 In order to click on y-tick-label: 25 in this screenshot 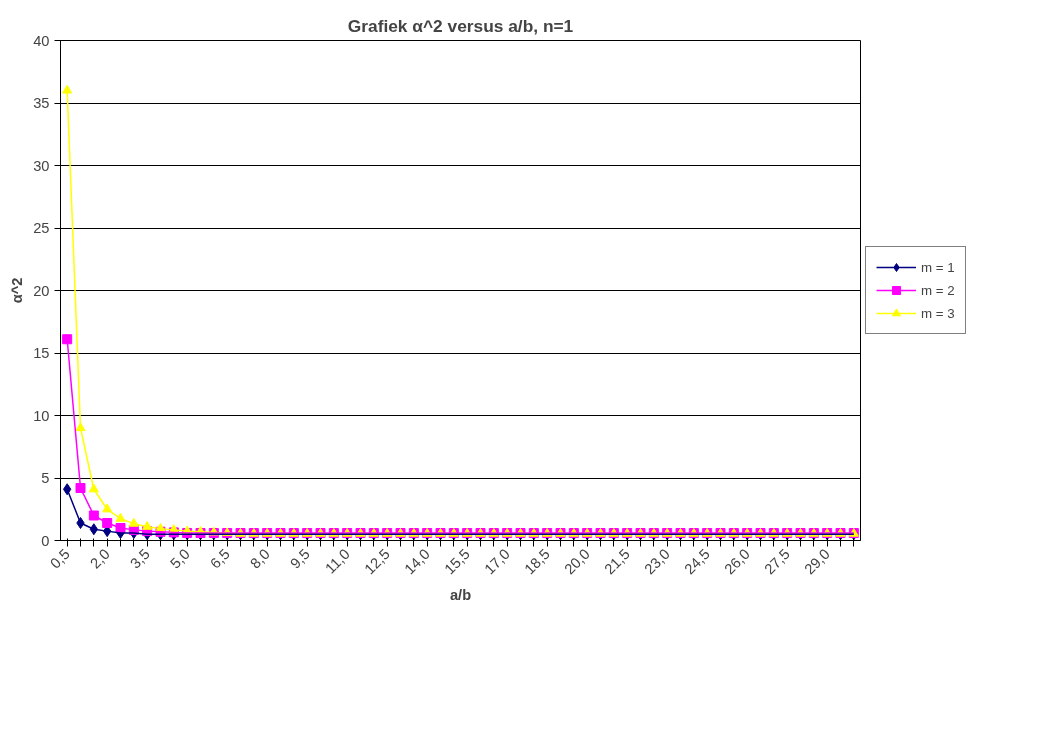, I will do `click(41, 228)`.